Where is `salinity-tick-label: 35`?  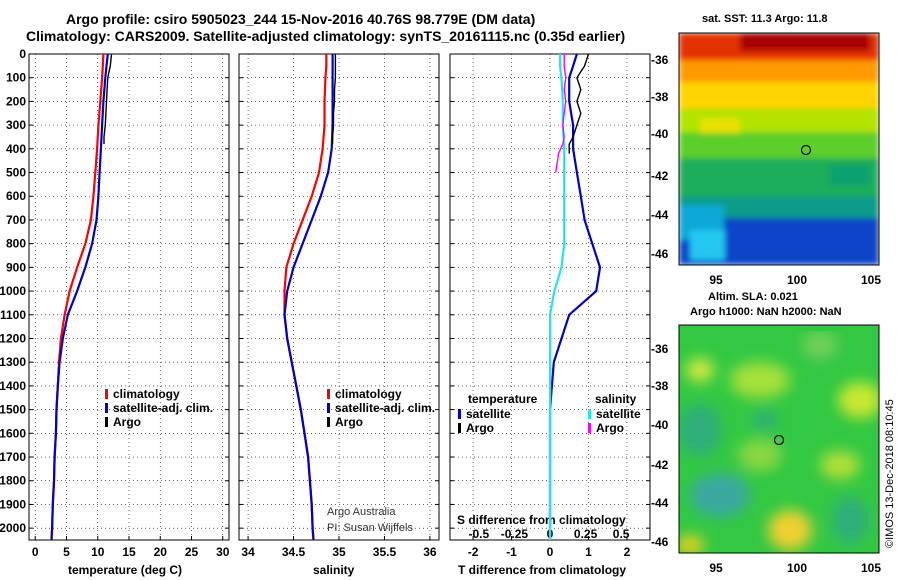
salinity-tick-label: 35 is located at coordinates (339, 552).